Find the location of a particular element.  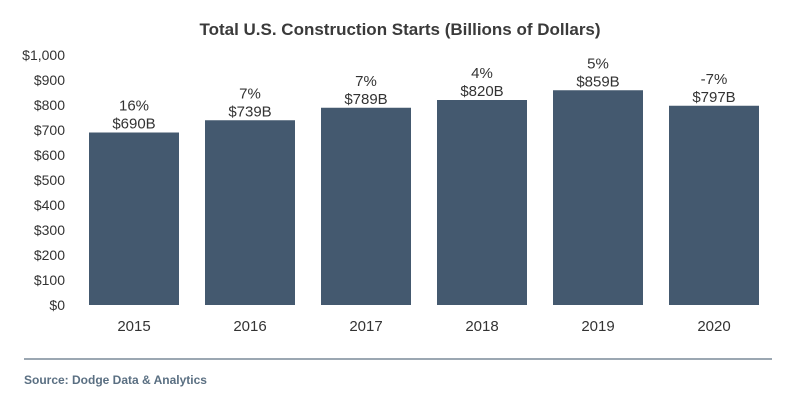

change-label: 4% is located at coordinates (482, 73).